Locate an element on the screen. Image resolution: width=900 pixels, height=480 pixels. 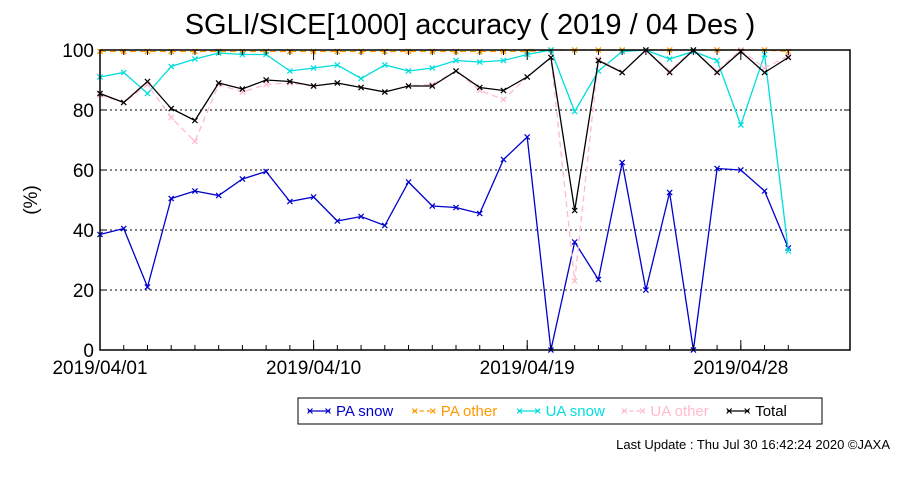
legend-item: PA snow is located at coordinates (350, 411).